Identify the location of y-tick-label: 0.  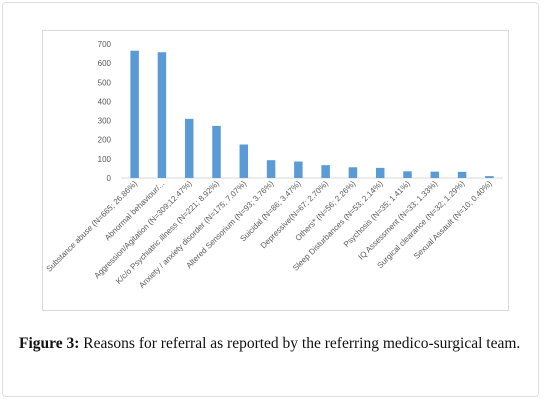
(109, 178).